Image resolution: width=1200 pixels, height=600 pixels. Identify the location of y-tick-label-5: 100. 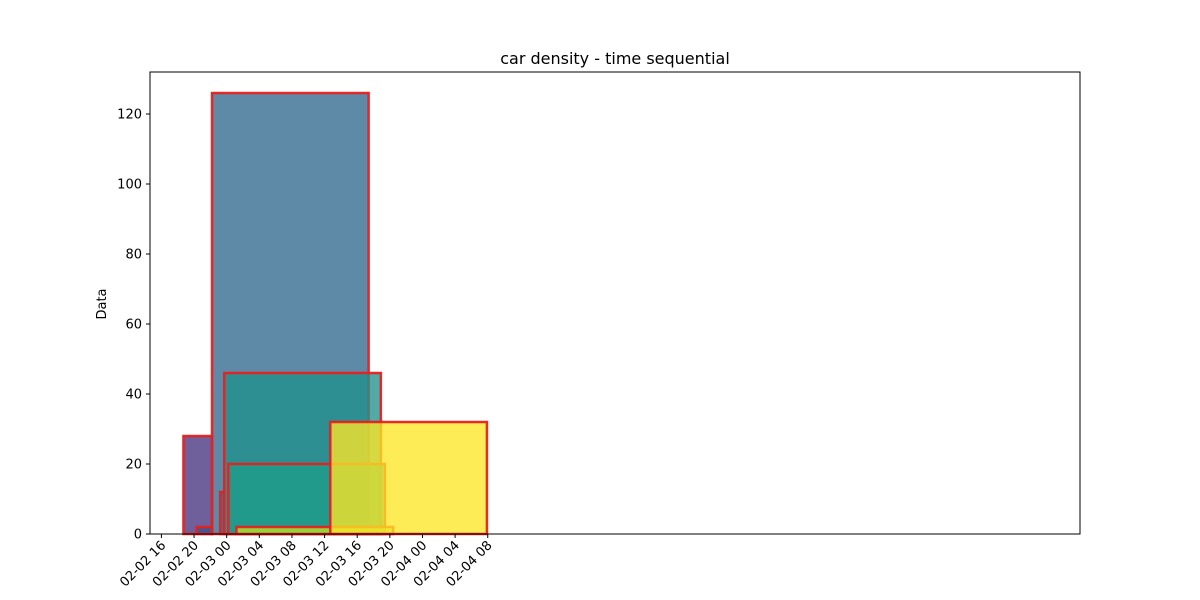
(129, 185).